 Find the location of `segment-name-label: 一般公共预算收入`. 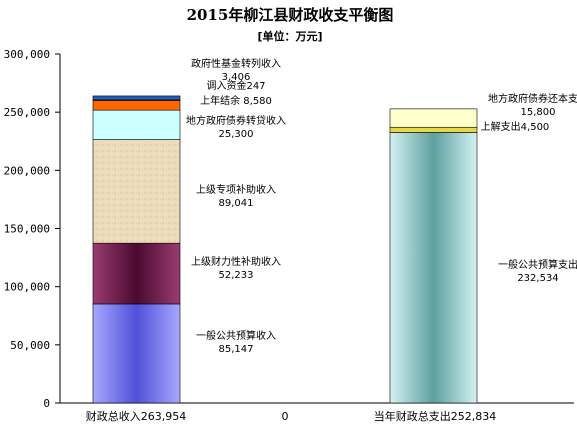

segment-name-label: 一般公共预算收入 is located at coordinates (236, 335).